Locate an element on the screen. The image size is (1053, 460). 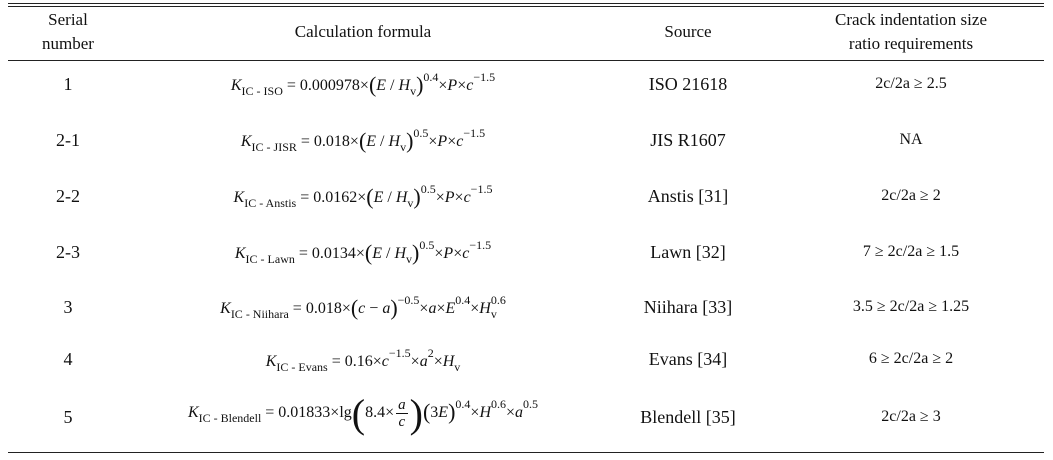
row-3-source: Niihara [33] is located at coordinates (688, 307).